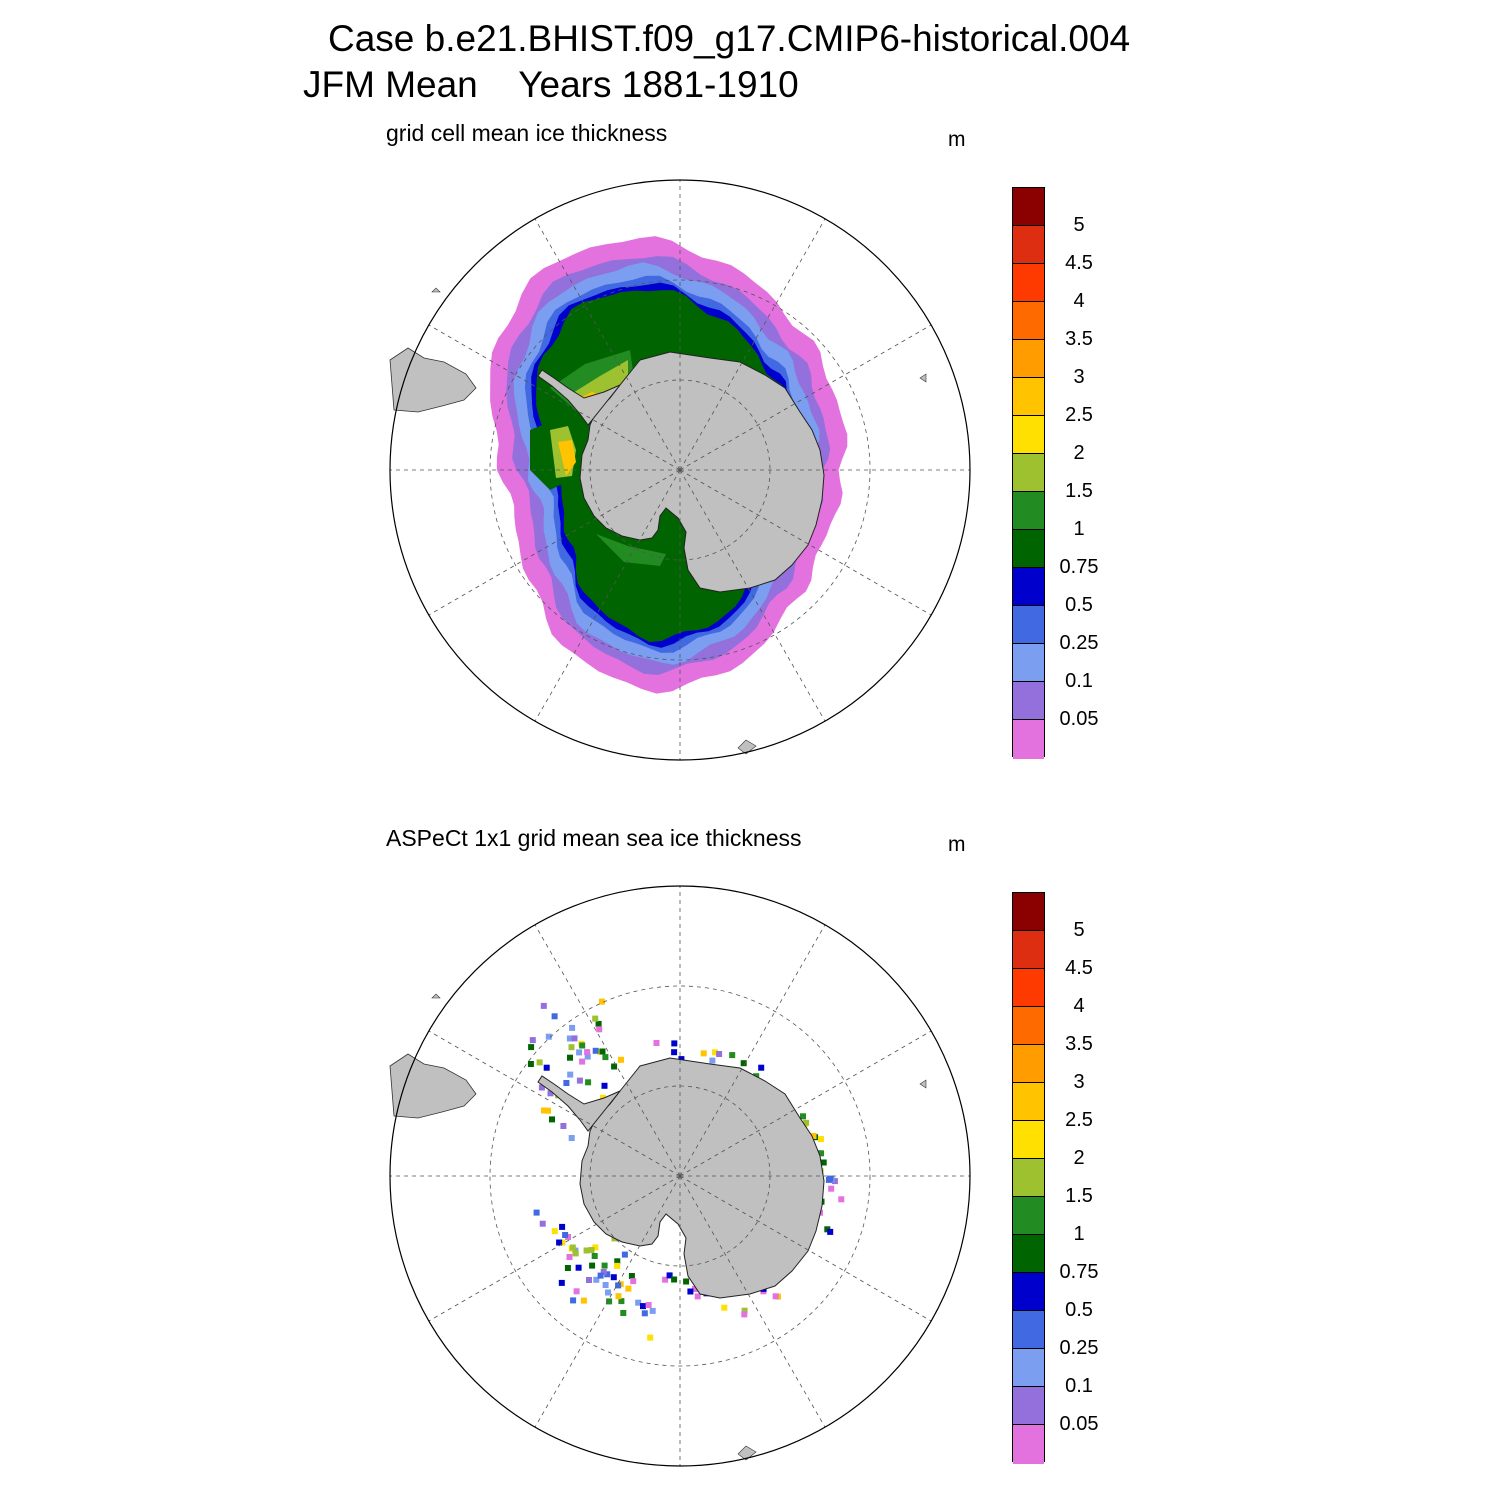 This screenshot has width=1500, height=1500. What do you see at coordinates (1079, 377) in the screenshot?
I see `colorbar-label: 3` at bounding box center [1079, 377].